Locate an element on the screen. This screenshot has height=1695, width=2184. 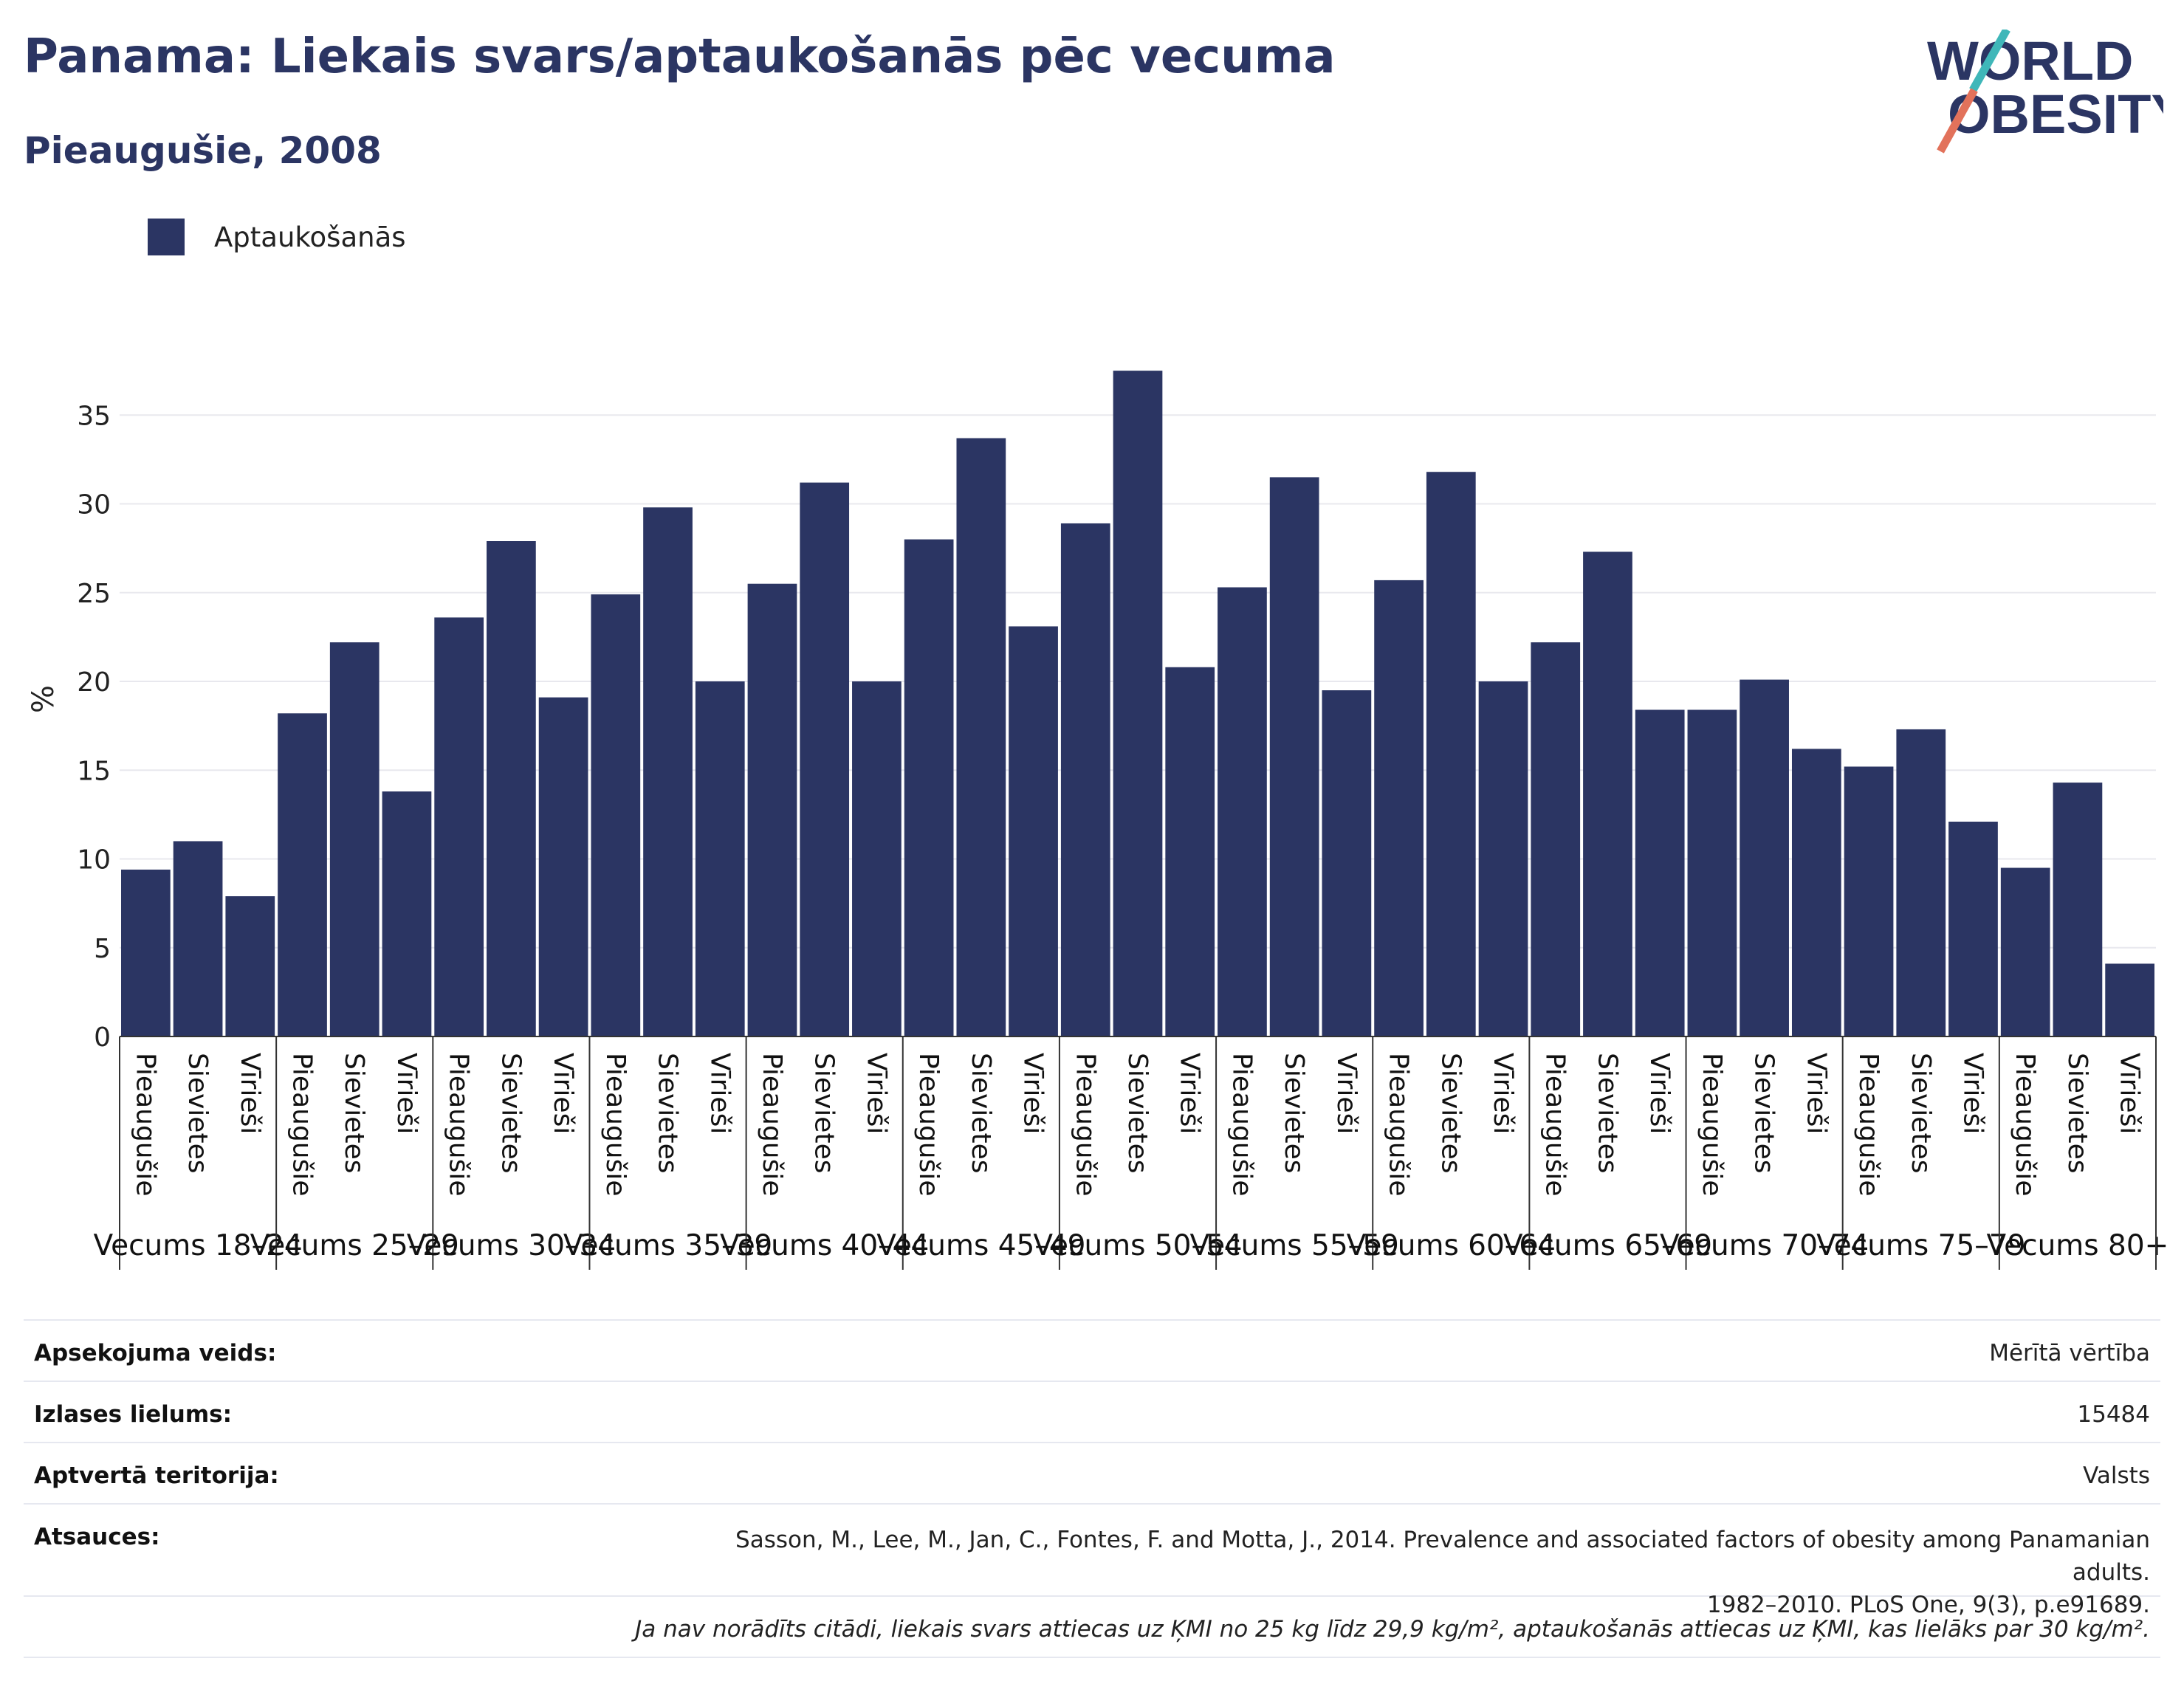
y-tick-label: 30 is located at coordinates (94, 505).